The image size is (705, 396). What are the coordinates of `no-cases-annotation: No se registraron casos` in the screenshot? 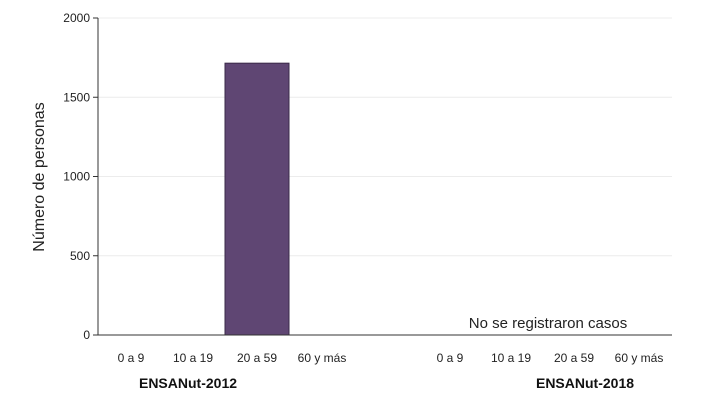 It's located at (548, 323).